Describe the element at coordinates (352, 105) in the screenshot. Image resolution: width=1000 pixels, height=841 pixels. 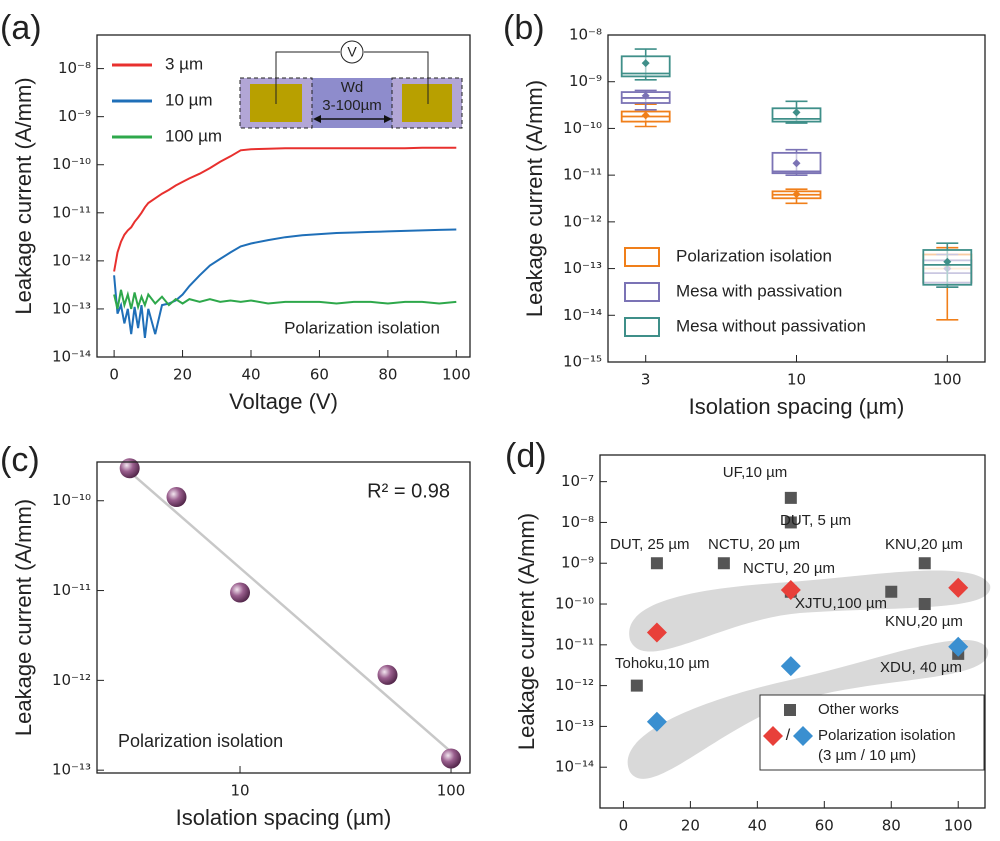
I see `inset-label: 3-100µm` at that location.